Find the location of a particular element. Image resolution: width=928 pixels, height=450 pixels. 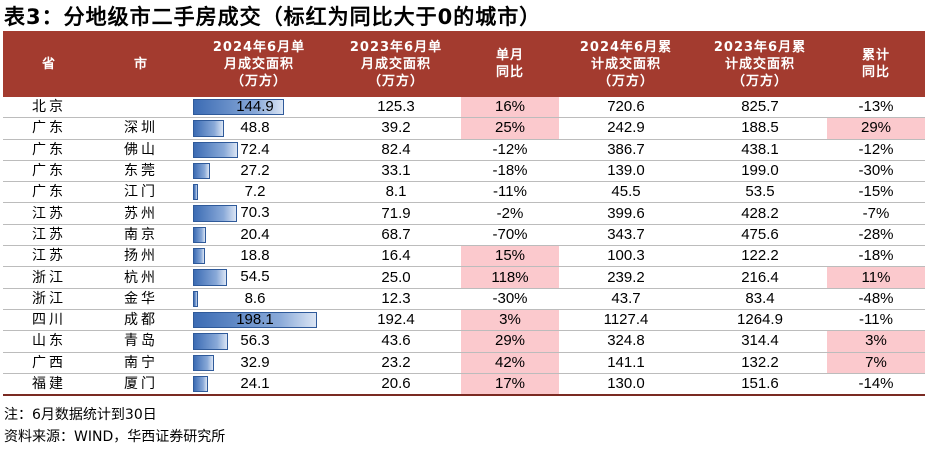

cum-2024-cell: 720.6 is located at coordinates (626, 108).